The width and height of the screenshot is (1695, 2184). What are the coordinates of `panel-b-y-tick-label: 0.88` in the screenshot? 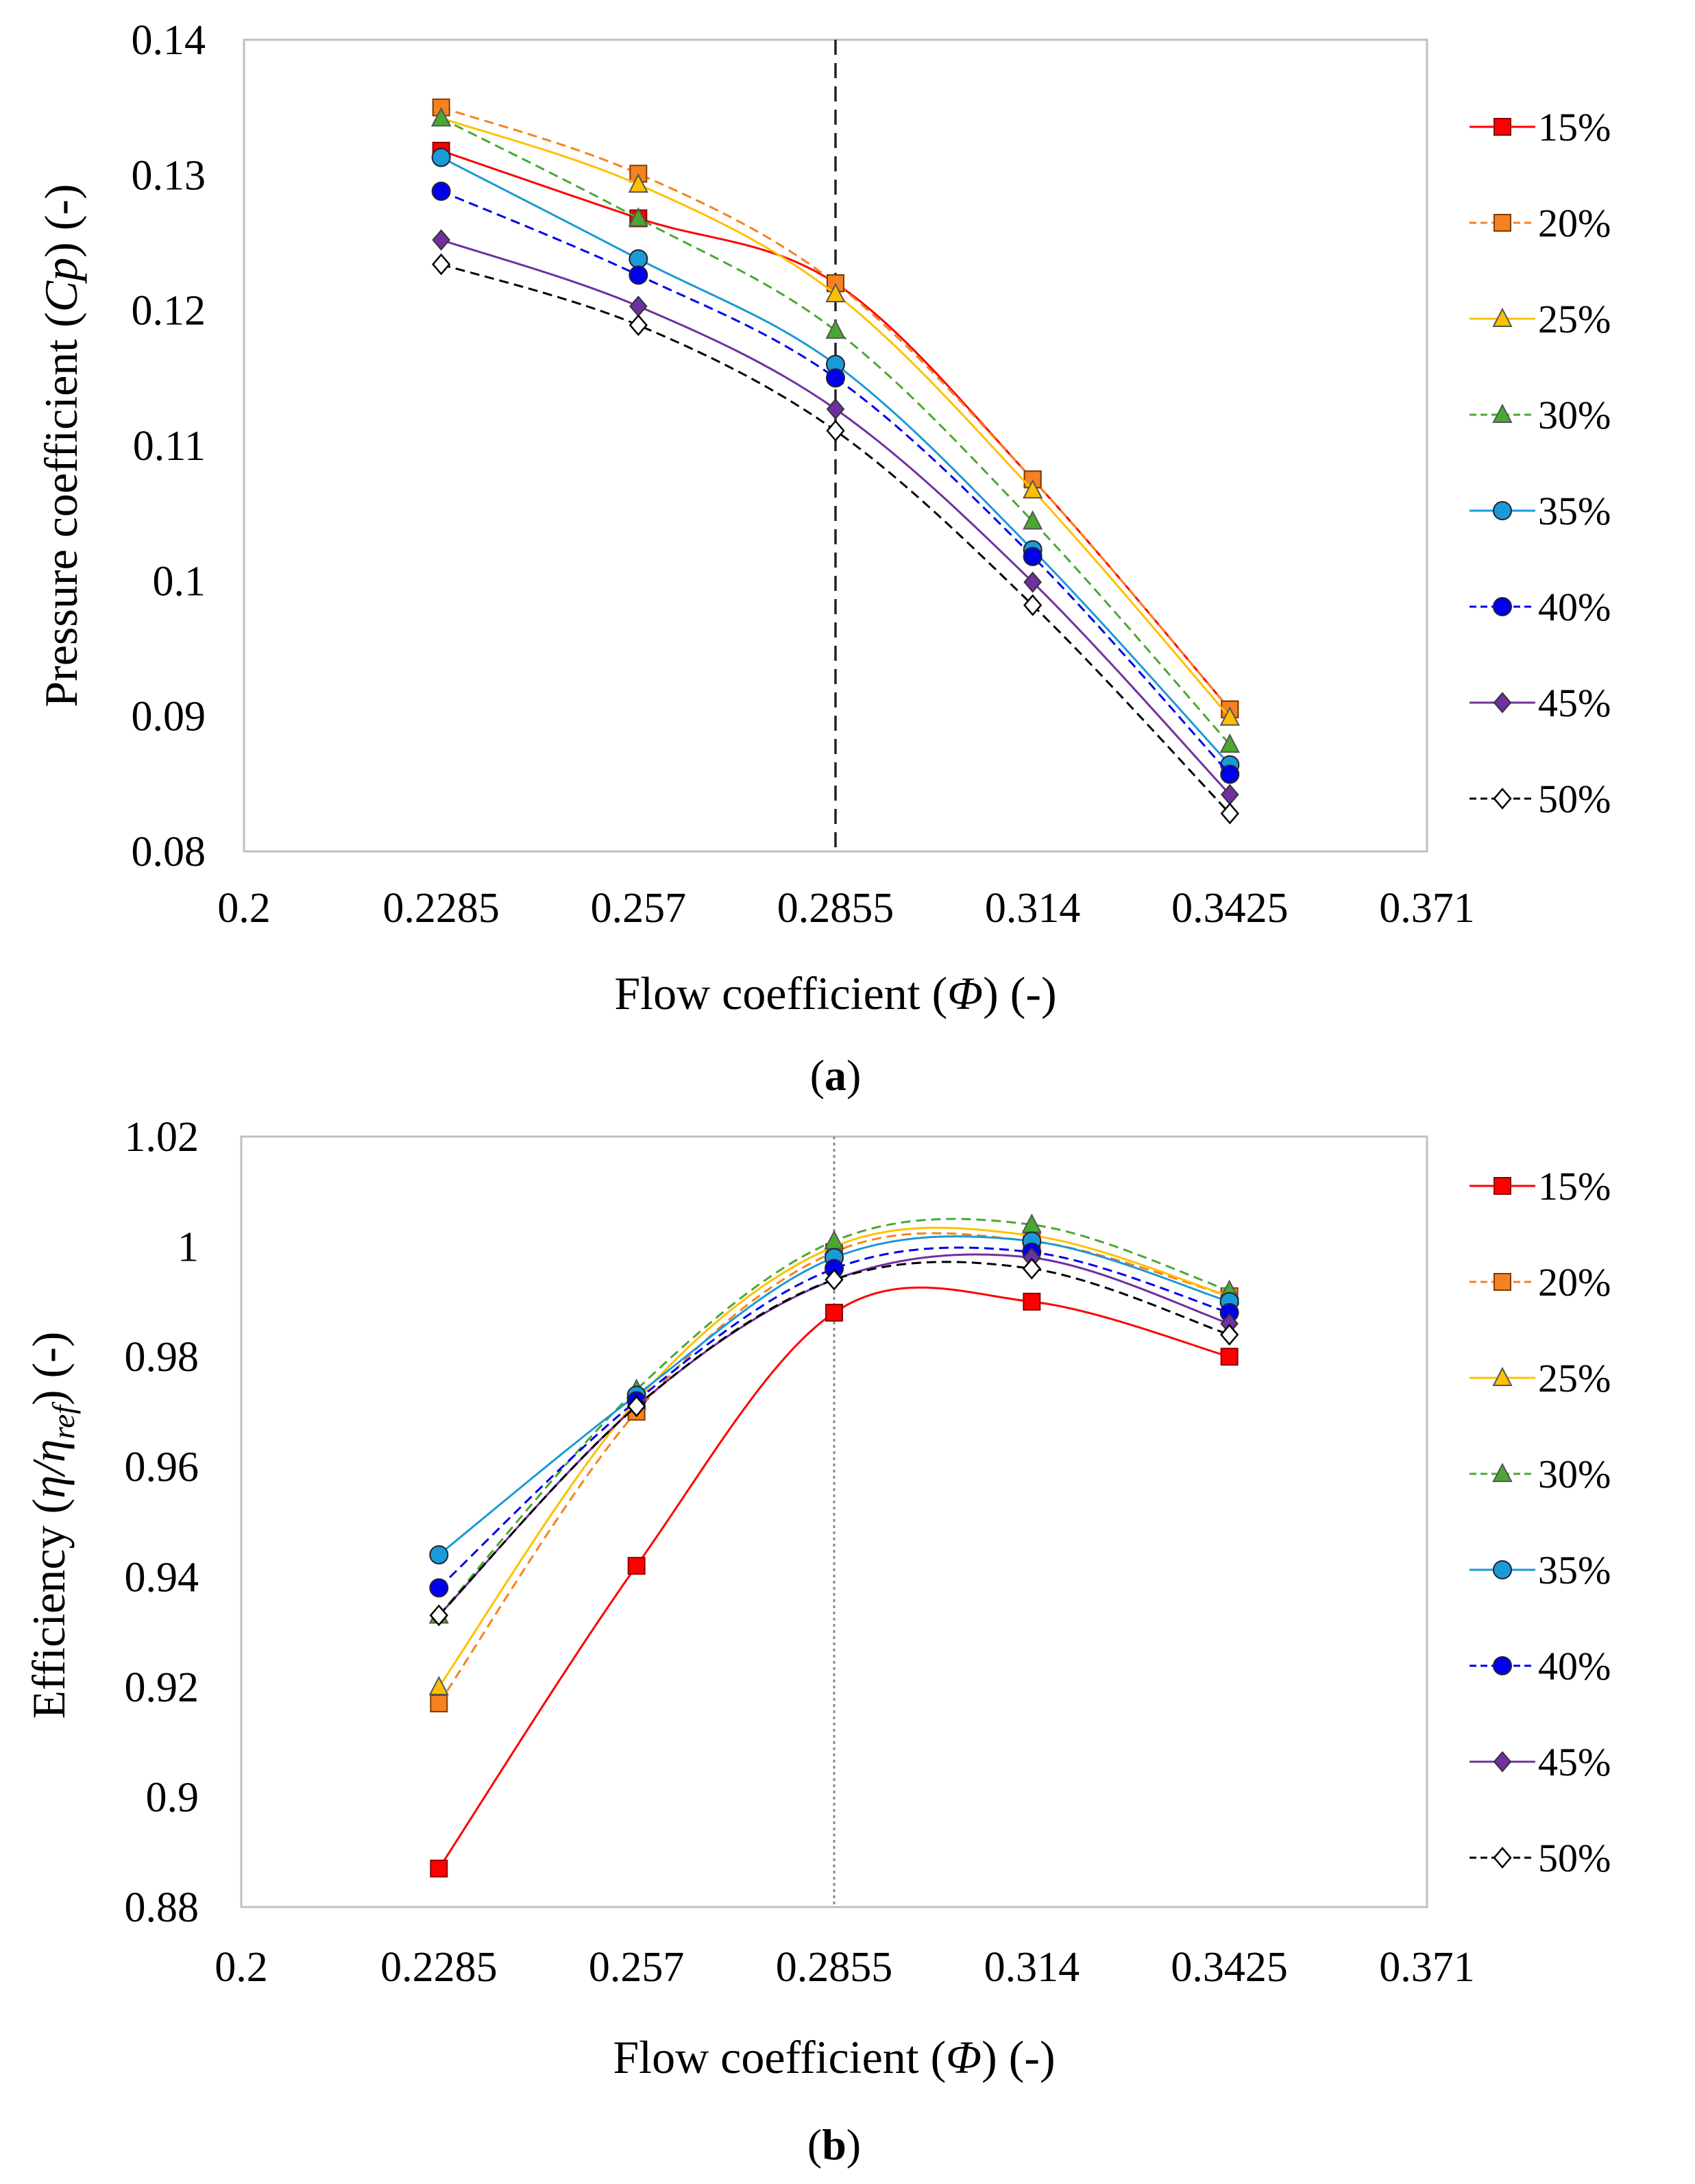 It's located at (162, 1907).